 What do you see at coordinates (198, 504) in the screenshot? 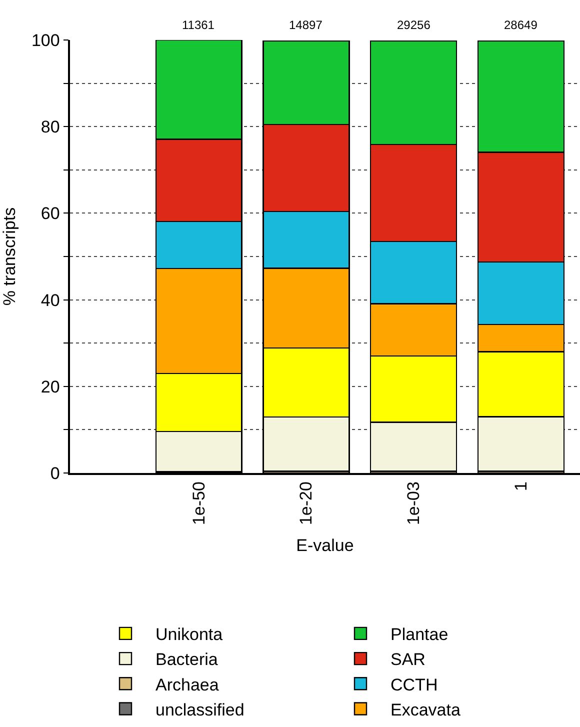
I see `x-tick-label: 1e-50` at bounding box center [198, 504].